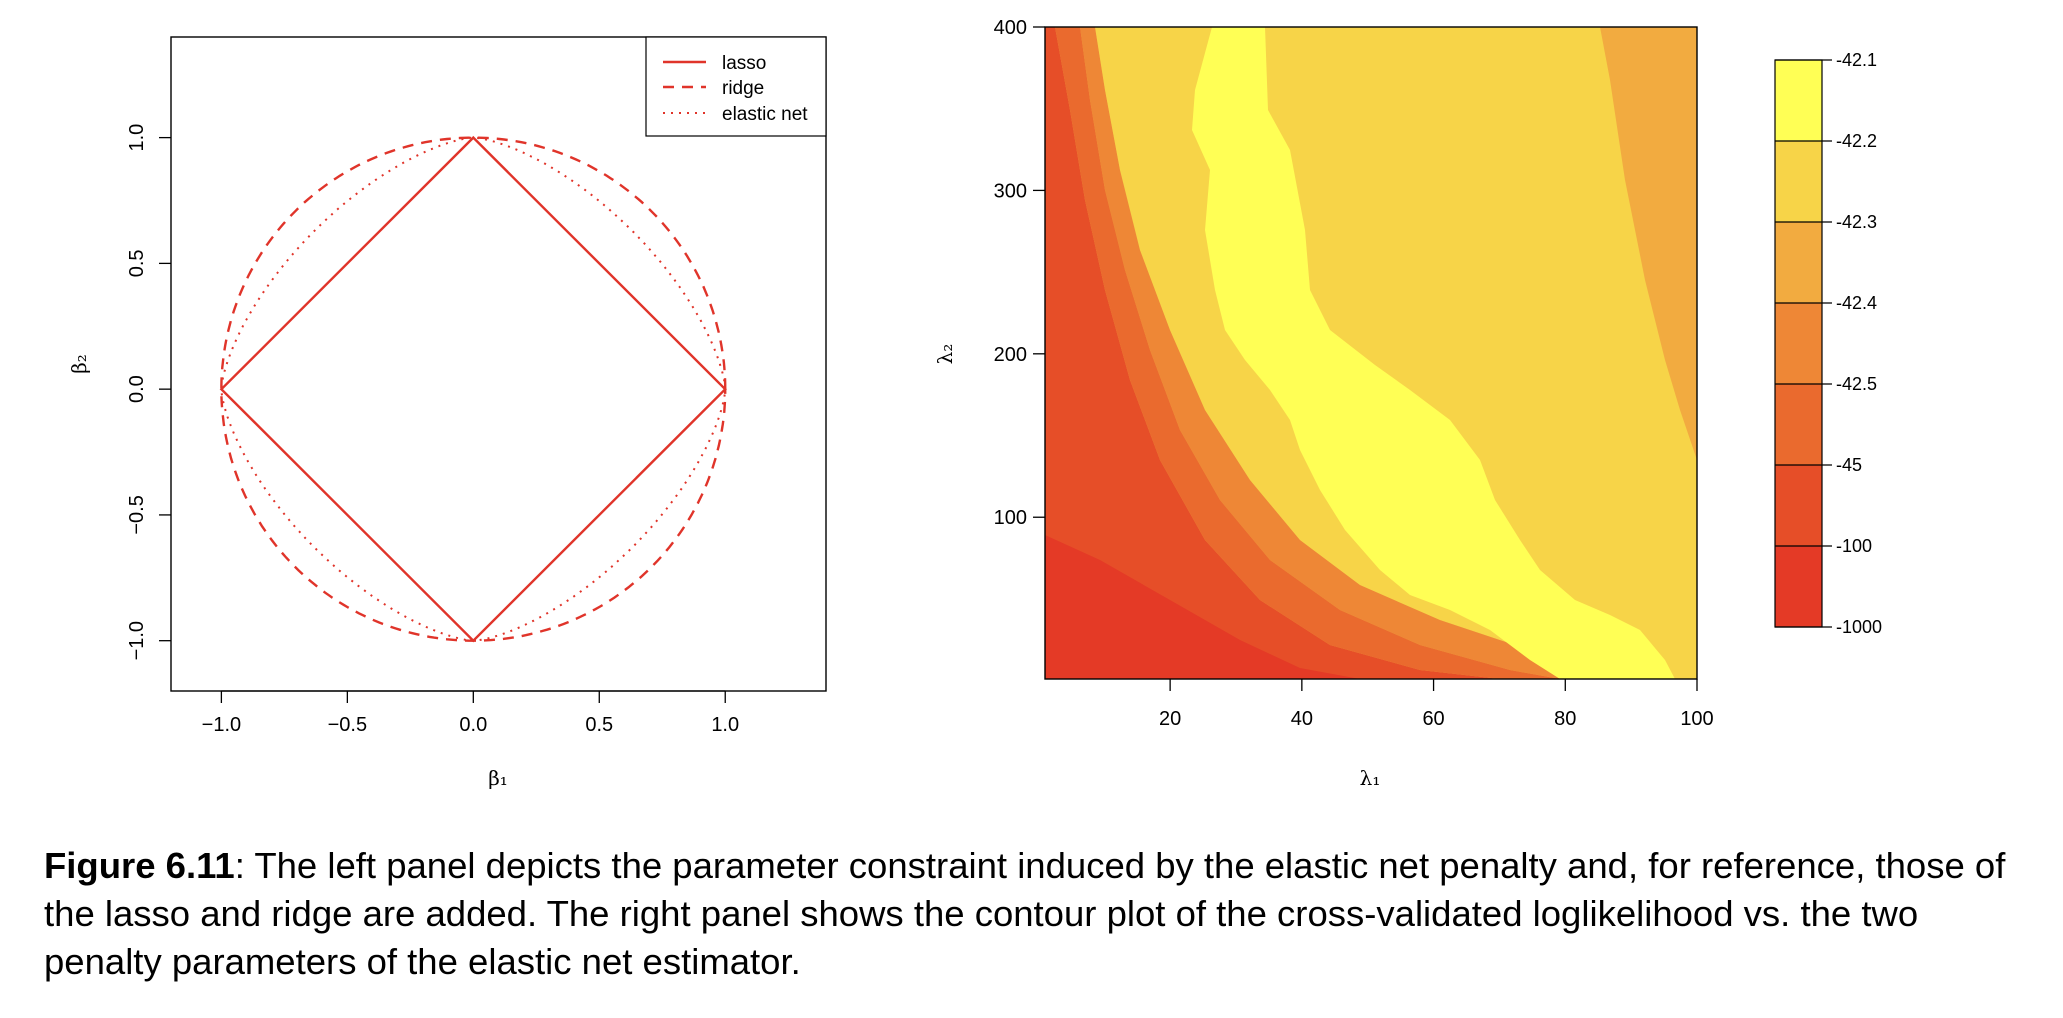 This screenshot has width=2063, height=1018. I want to click on right-x-tick-label: 80, so click(1565, 719).